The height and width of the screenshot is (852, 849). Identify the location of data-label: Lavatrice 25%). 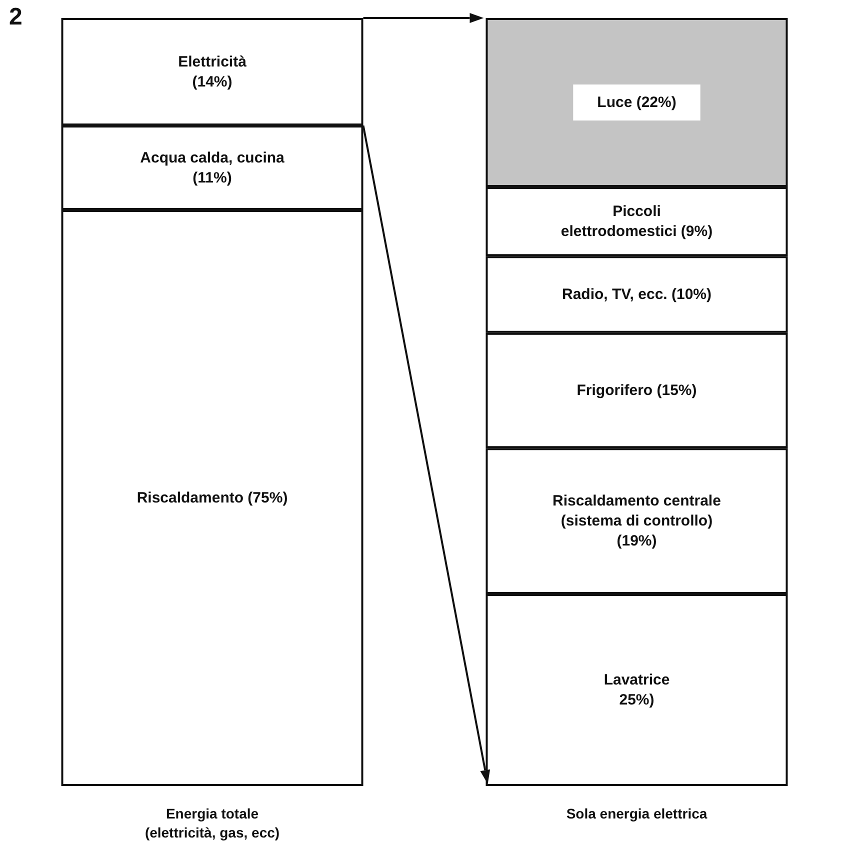
(637, 690).